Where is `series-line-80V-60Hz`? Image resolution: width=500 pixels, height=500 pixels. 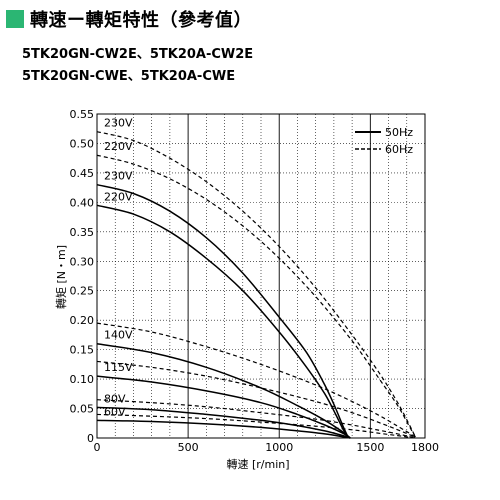 series-line-80V-60Hz is located at coordinates (256, 419).